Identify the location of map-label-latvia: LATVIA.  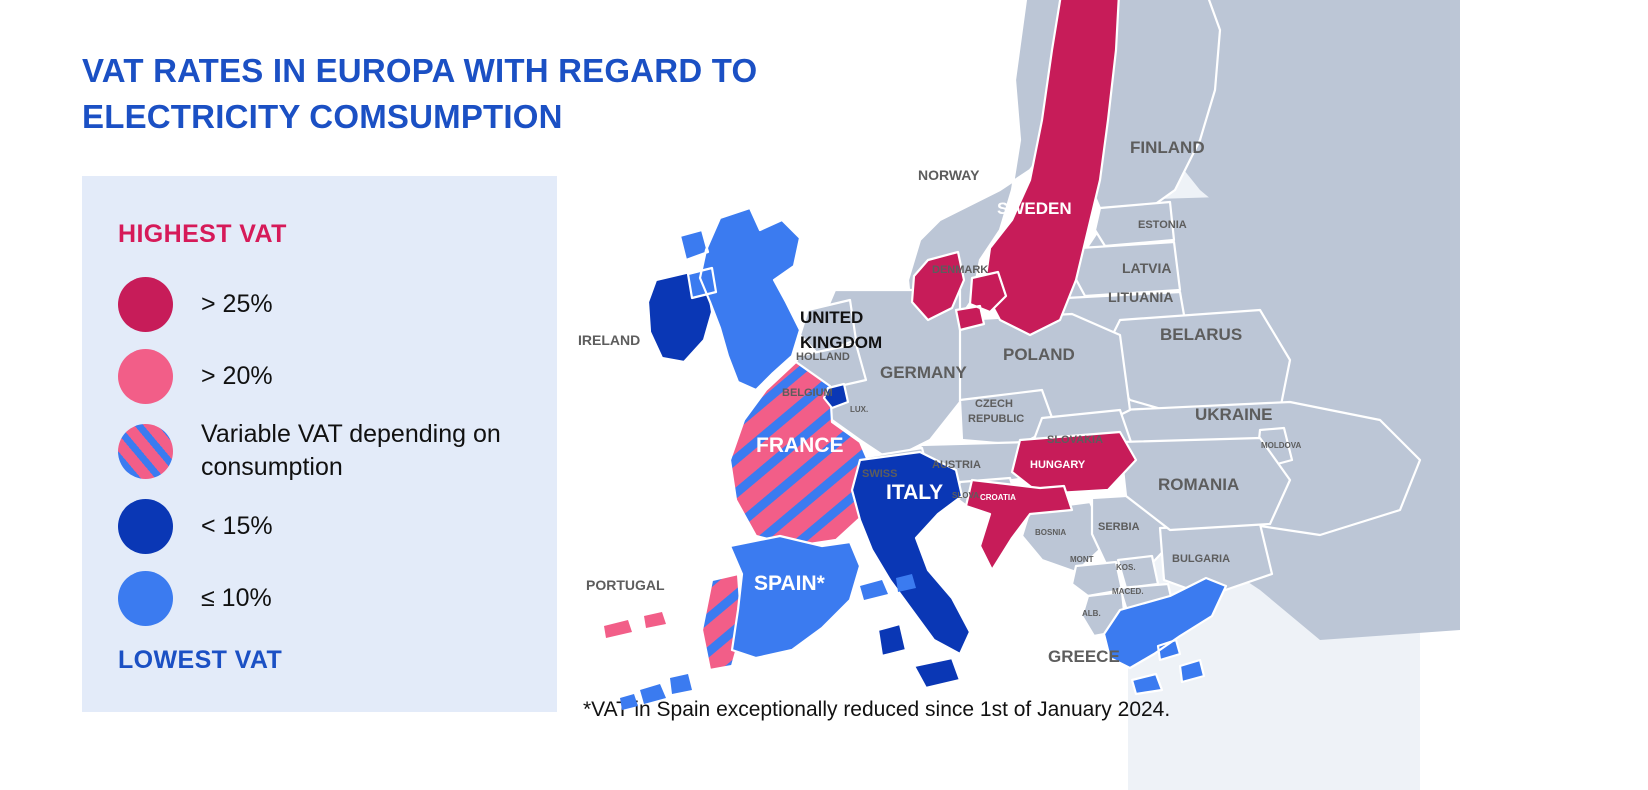
(1147, 268).